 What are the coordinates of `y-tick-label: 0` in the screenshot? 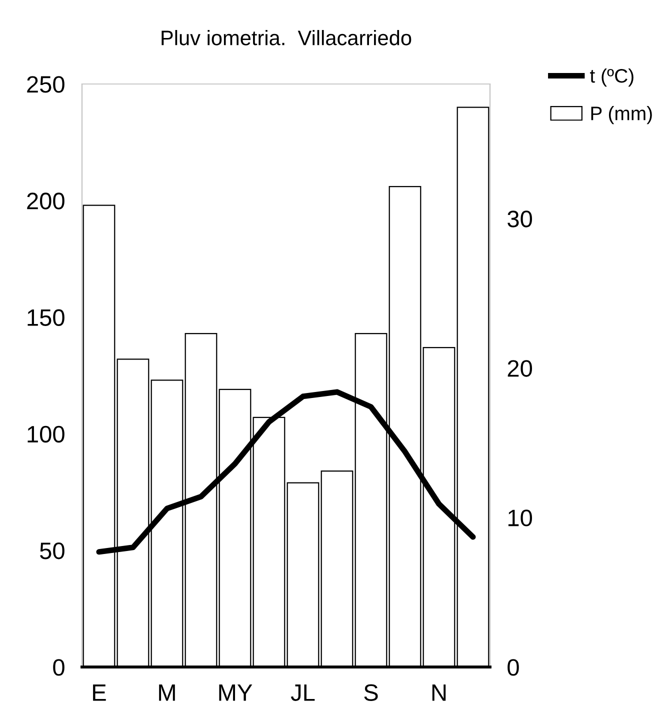 It's located at (58, 667).